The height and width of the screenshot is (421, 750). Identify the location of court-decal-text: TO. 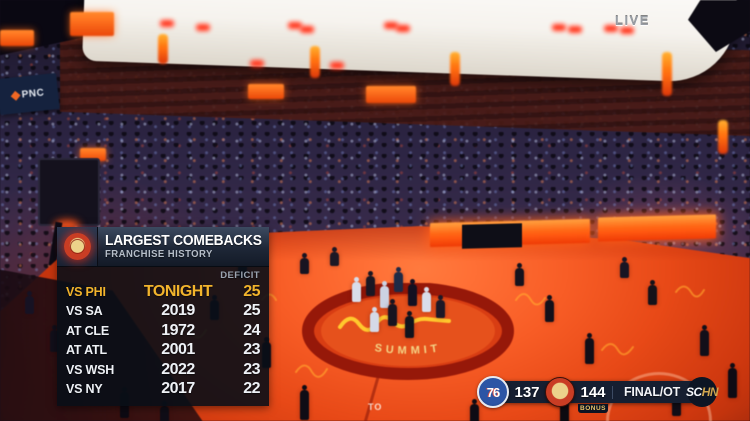
(375, 407).